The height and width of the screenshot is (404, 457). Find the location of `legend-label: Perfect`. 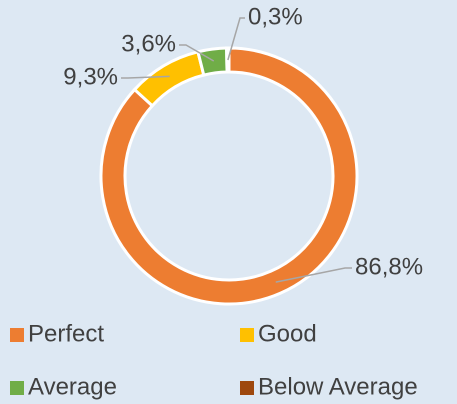

legend-label: Perfect is located at coordinates (66, 333).